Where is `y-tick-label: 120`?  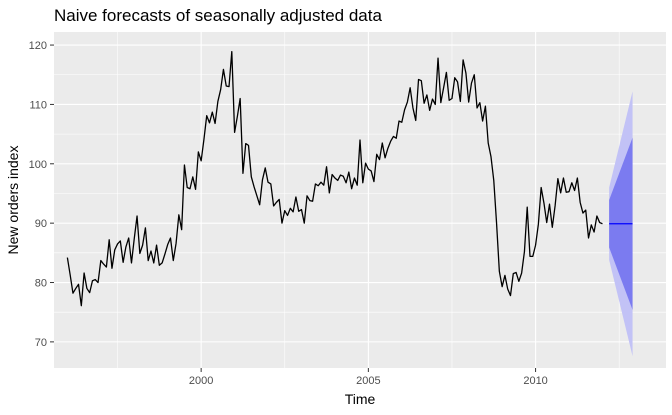
y-tick-label: 120 is located at coordinates (38, 46).